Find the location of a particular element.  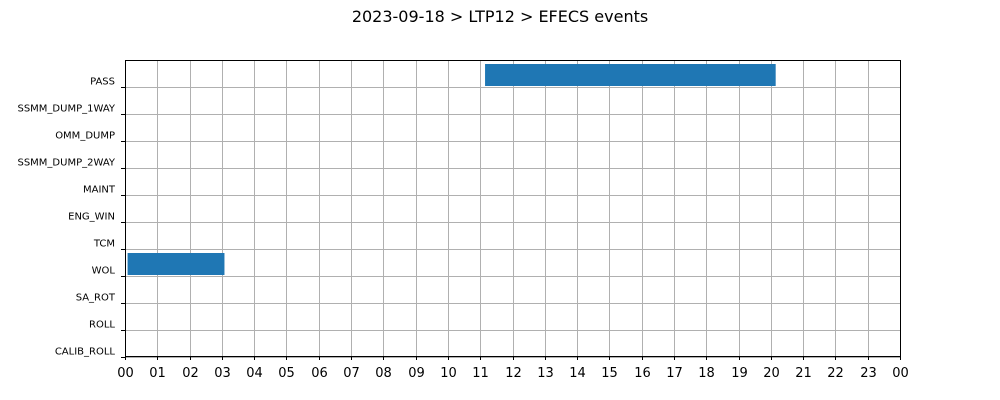

x-tick-label: 02 is located at coordinates (190, 373).